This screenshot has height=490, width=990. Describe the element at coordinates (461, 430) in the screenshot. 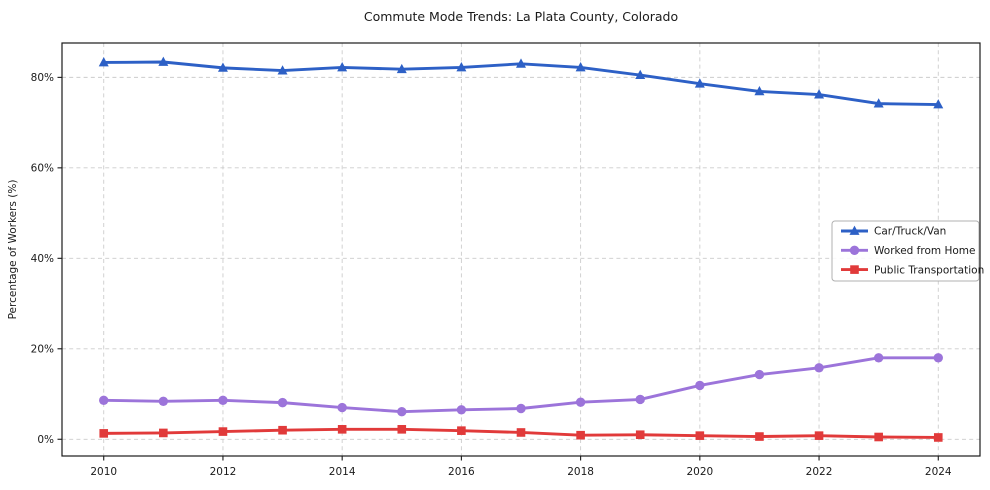

I see `data-point-public-transportation-2016` at that location.